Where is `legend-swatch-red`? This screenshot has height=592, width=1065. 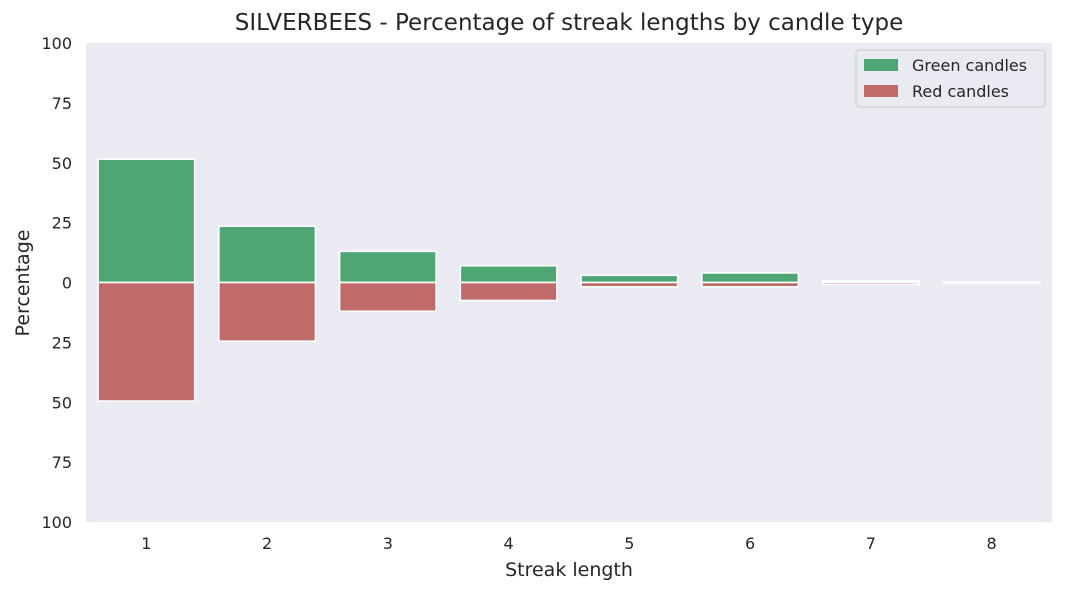
legend-swatch-red is located at coordinates (881, 91).